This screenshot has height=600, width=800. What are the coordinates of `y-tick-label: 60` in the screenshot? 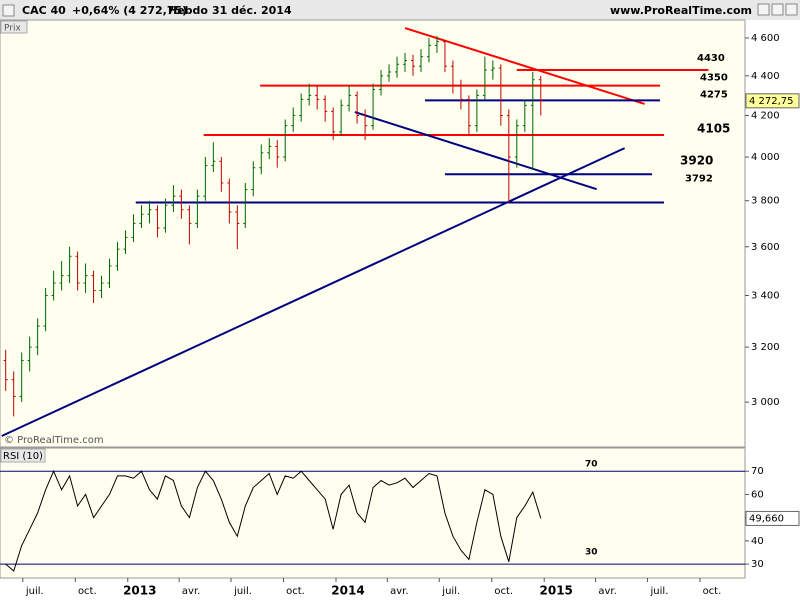 It's located at (757, 494).